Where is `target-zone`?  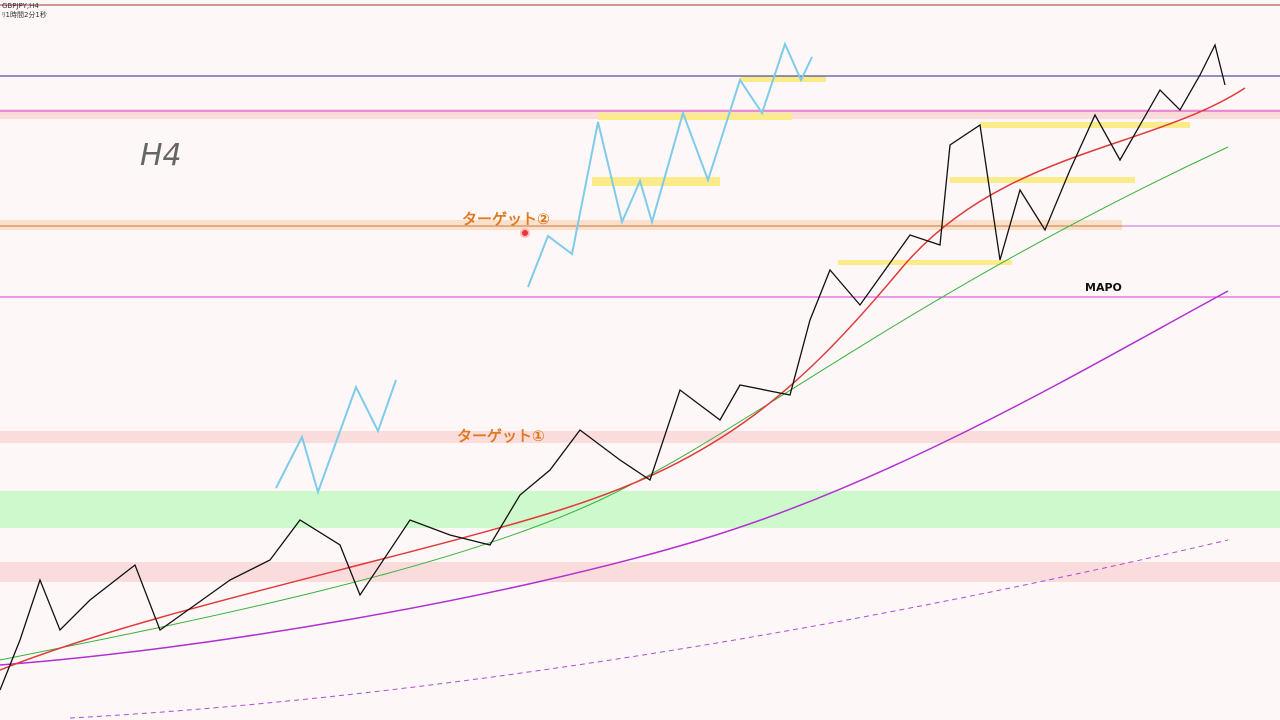 target-zone is located at coordinates (561, 225).